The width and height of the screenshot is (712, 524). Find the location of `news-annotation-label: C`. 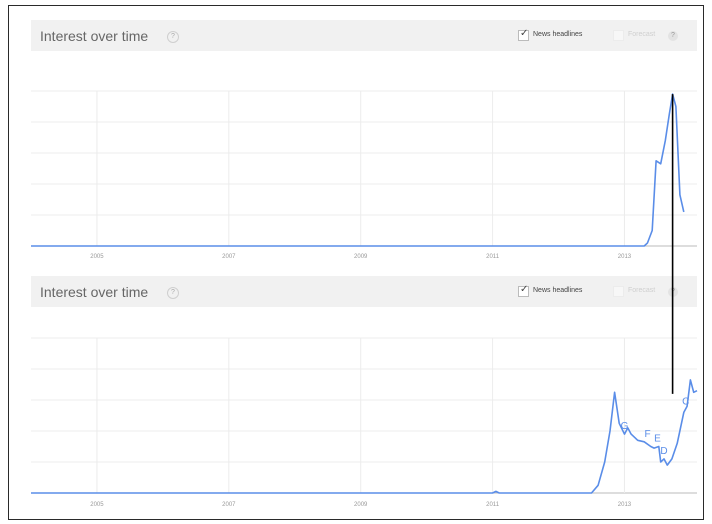

news-annotation-label: C is located at coordinates (685, 401).